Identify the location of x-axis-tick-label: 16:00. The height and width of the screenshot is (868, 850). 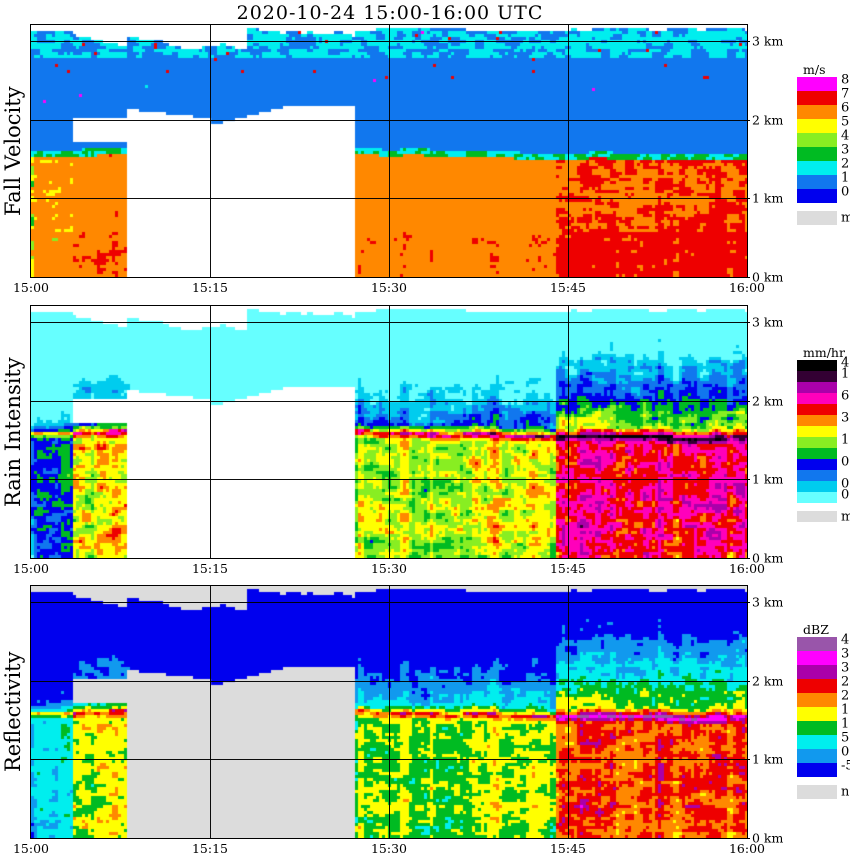
(747, 568).